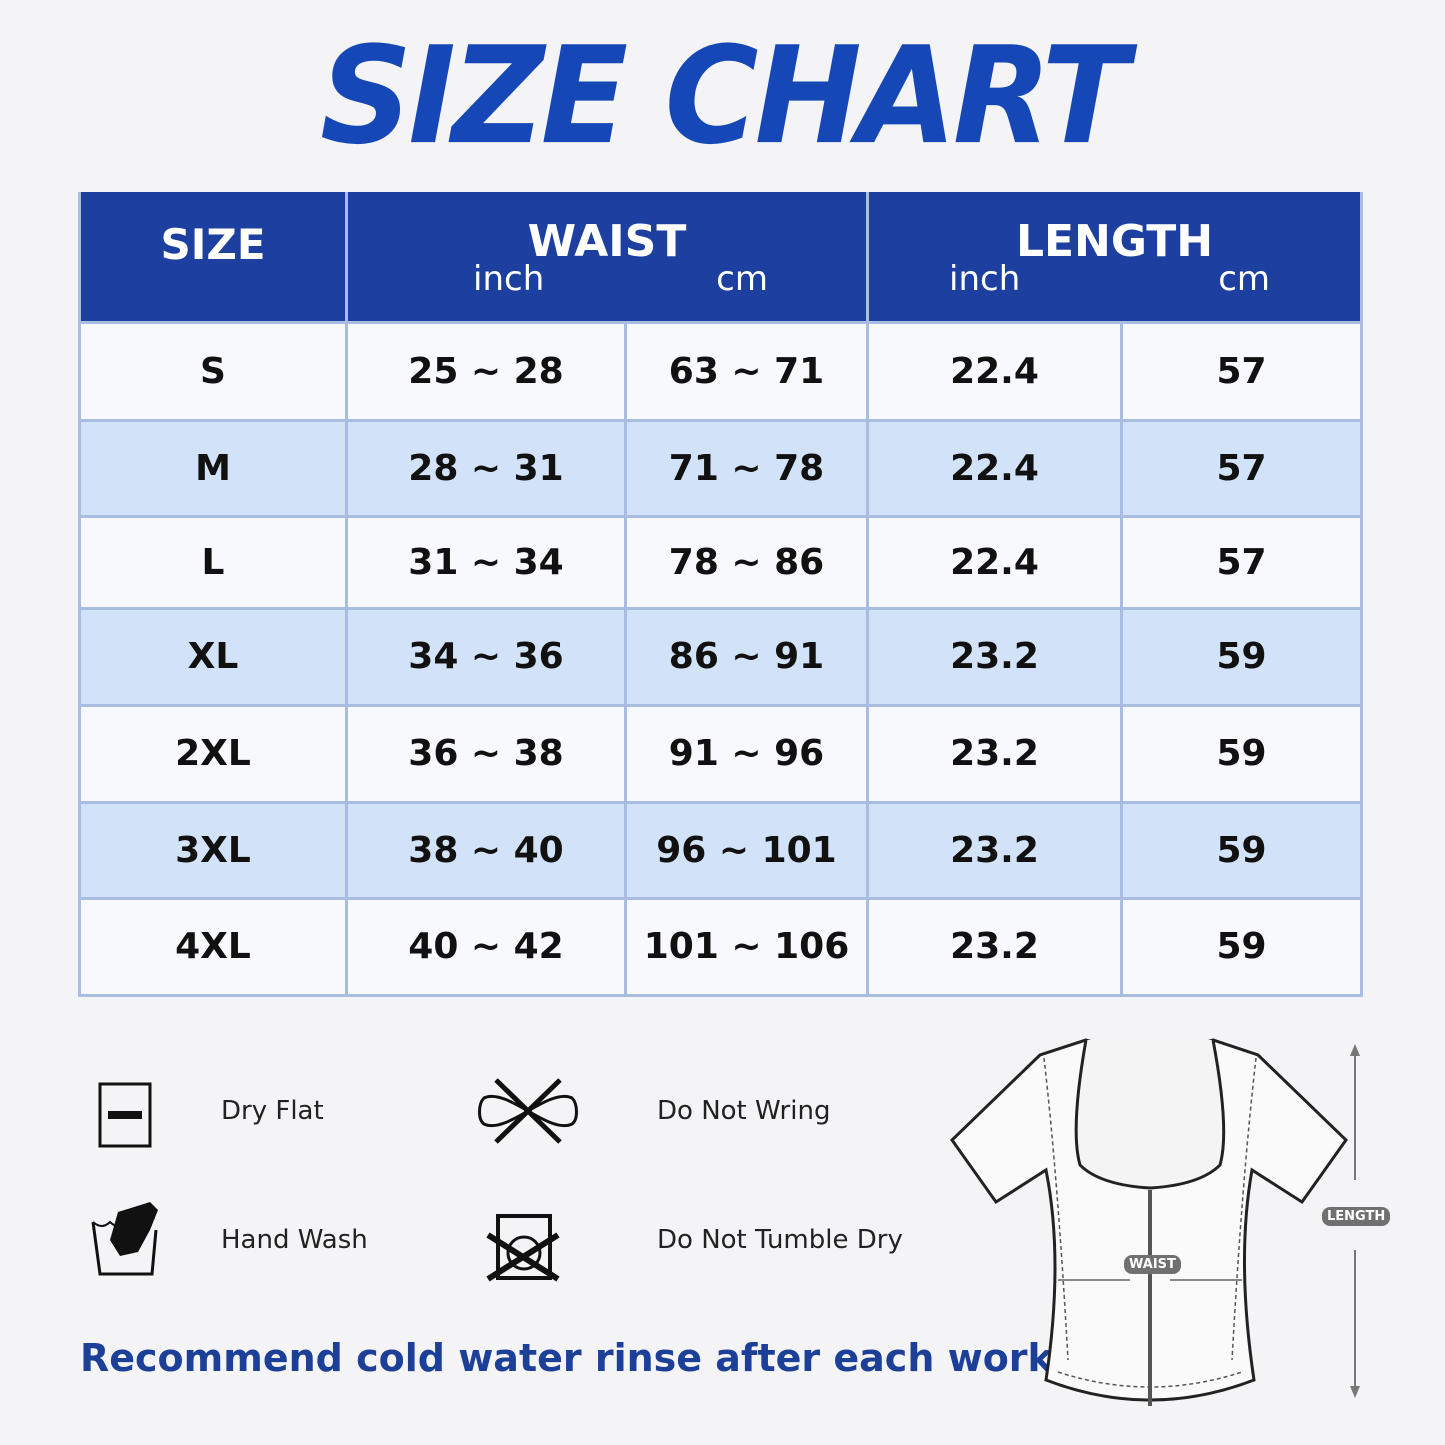 The image size is (1445, 1445). I want to click on care-label-do-not-wring: Do Not Wring, so click(744, 1111).